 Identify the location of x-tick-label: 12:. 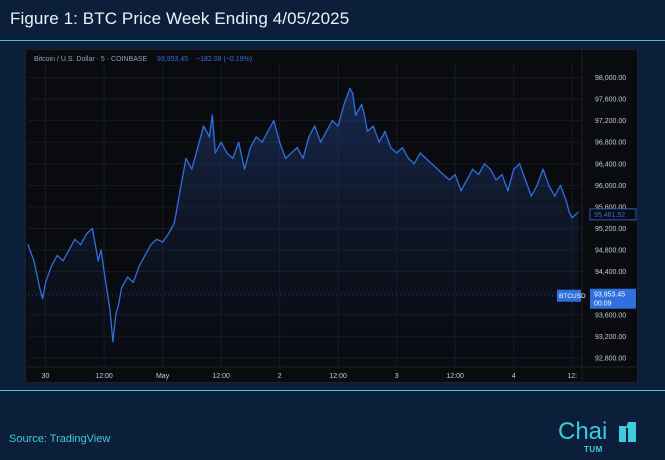
(572, 376).